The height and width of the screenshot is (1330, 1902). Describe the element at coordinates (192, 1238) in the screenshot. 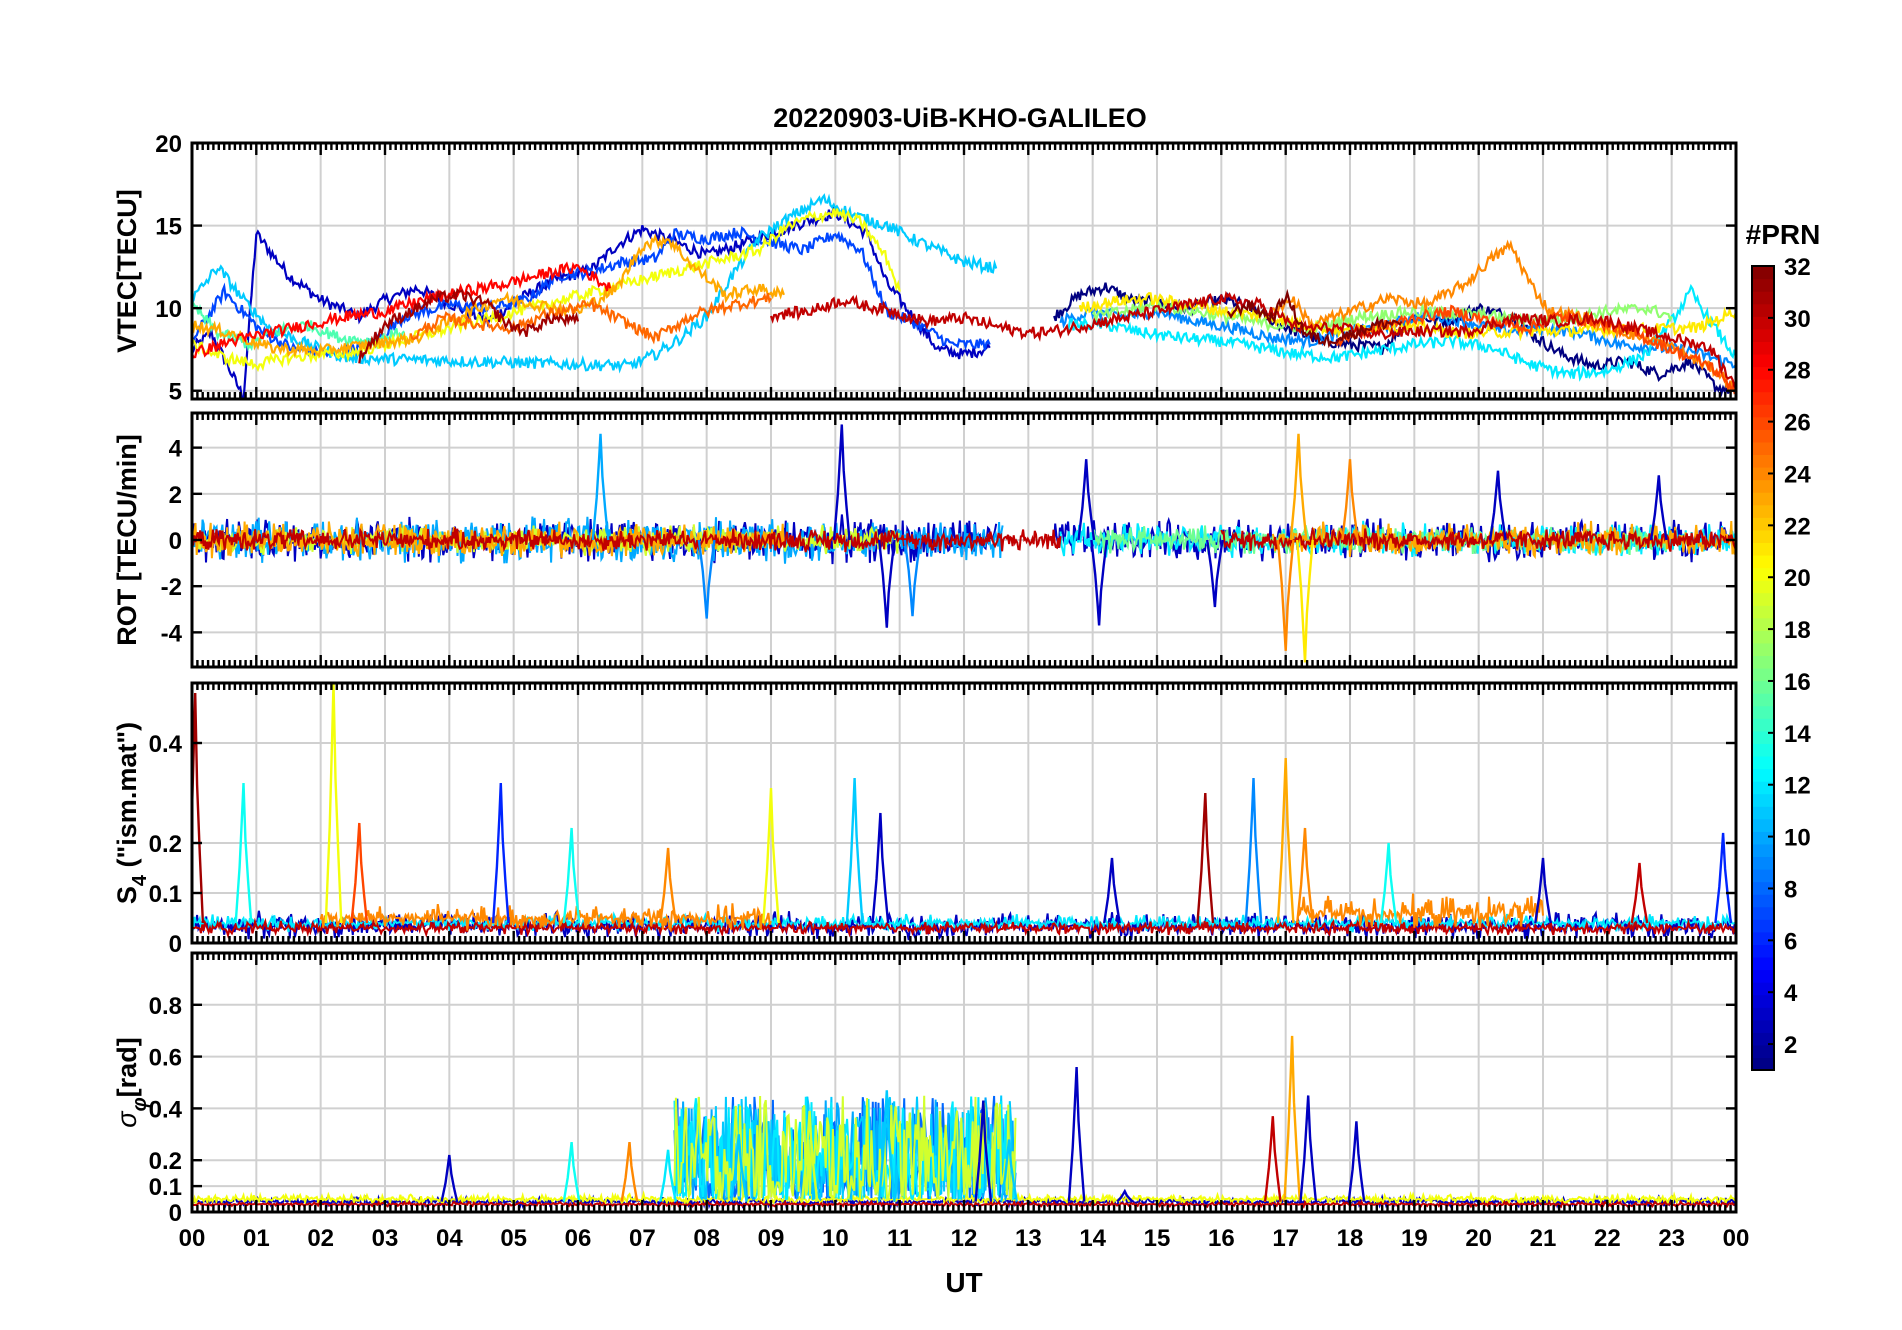

I see `xtick-label: 00` at that location.